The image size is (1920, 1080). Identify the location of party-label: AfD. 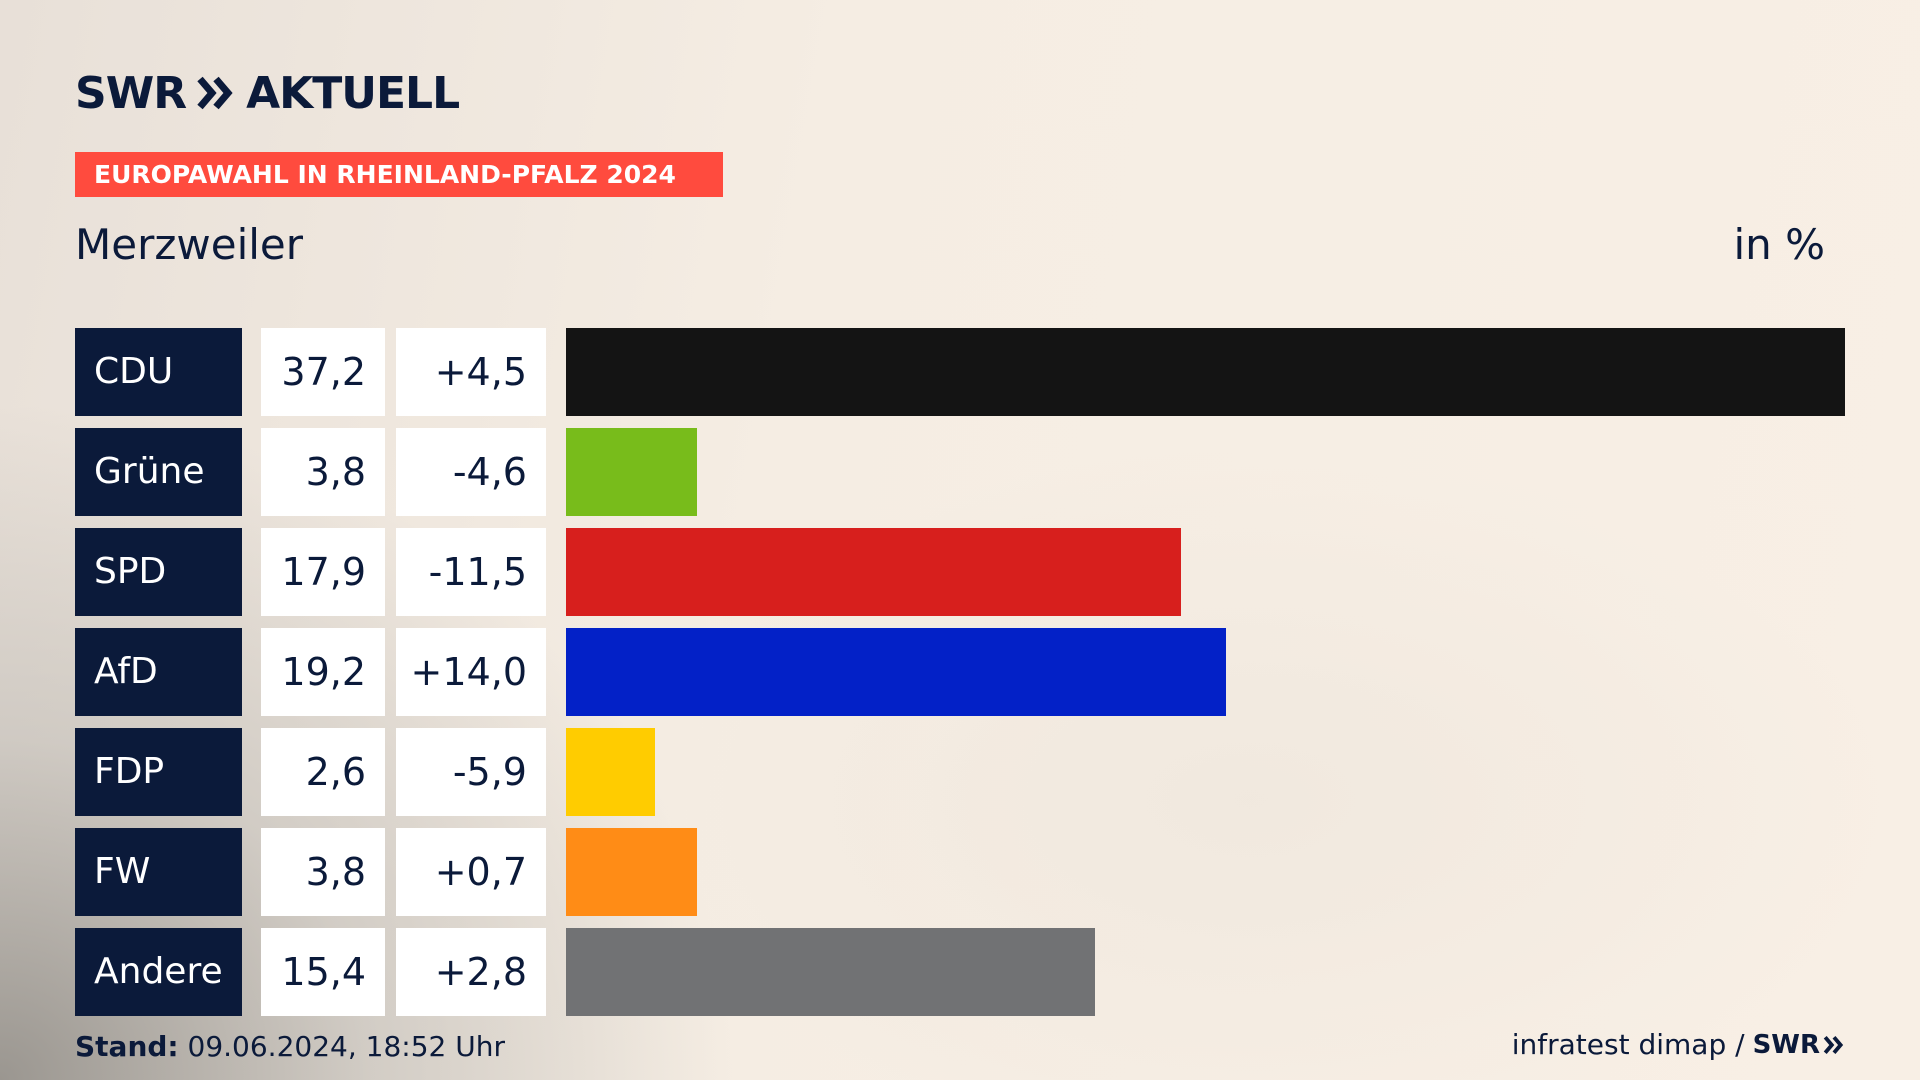
(158, 672).